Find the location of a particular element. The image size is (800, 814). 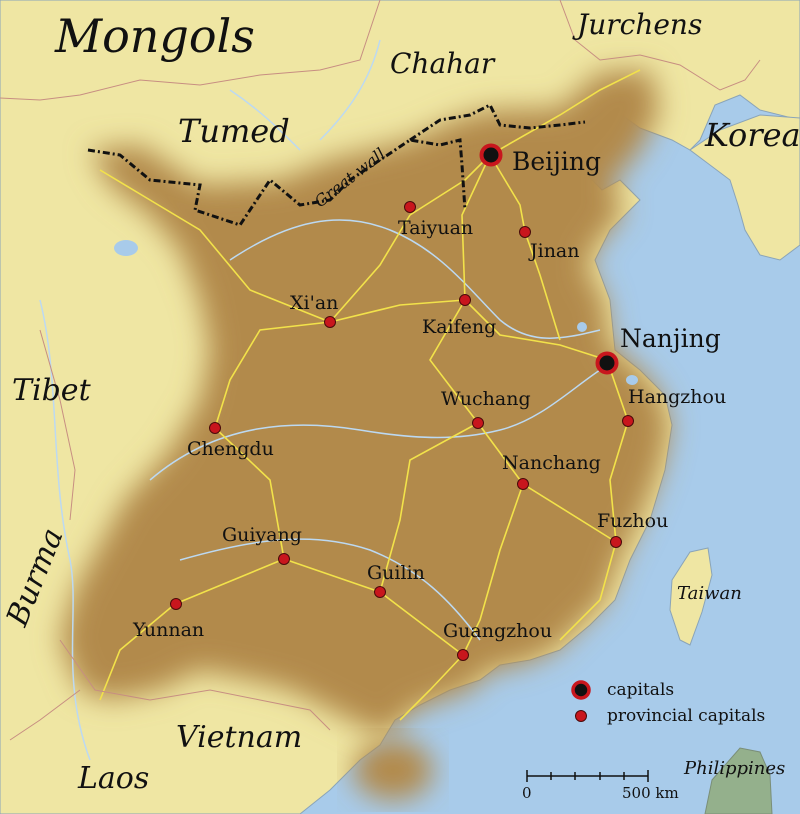

city-label-guangzhou: Guangzhou is located at coordinates (497, 631).